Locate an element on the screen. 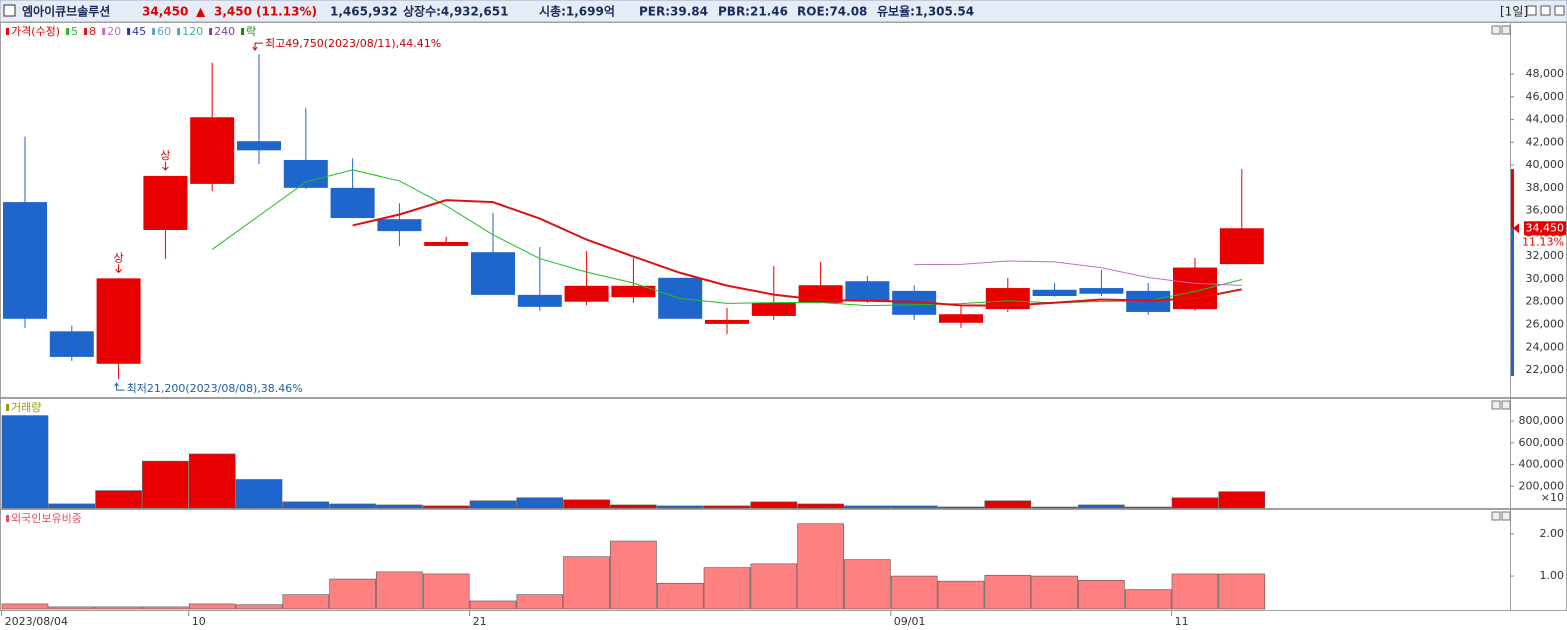  panel-title: 외국인보유비중 is located at coordinates (46, 518).